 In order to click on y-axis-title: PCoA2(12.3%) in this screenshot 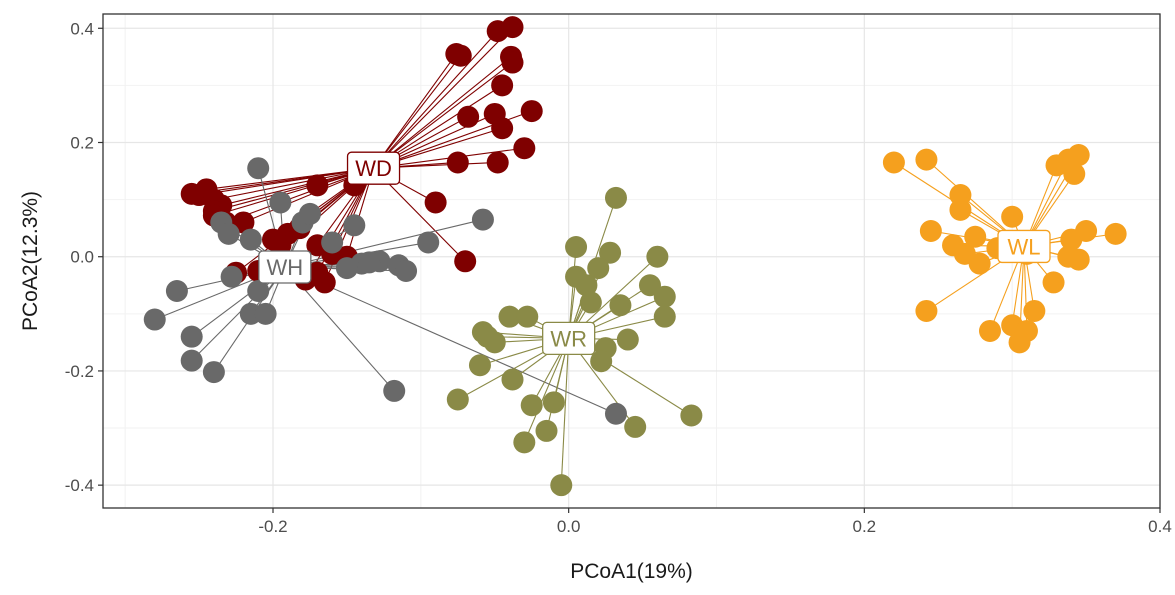, I will do `click(30, 261)`.